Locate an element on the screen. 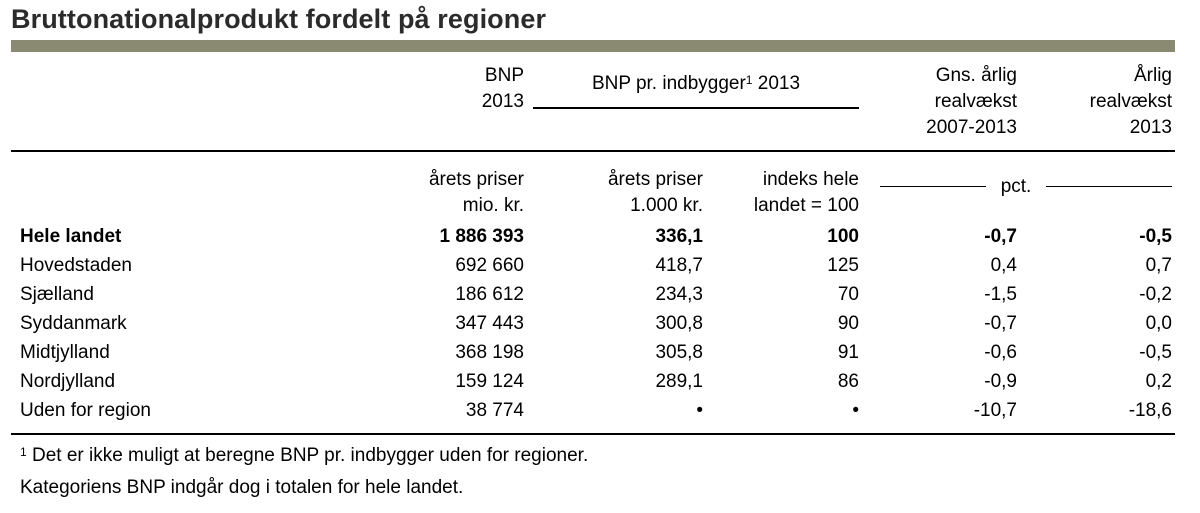 This screenshot has height=513, width=1200. row-per-capita: 305,8 is located at coordinates (679, 352).